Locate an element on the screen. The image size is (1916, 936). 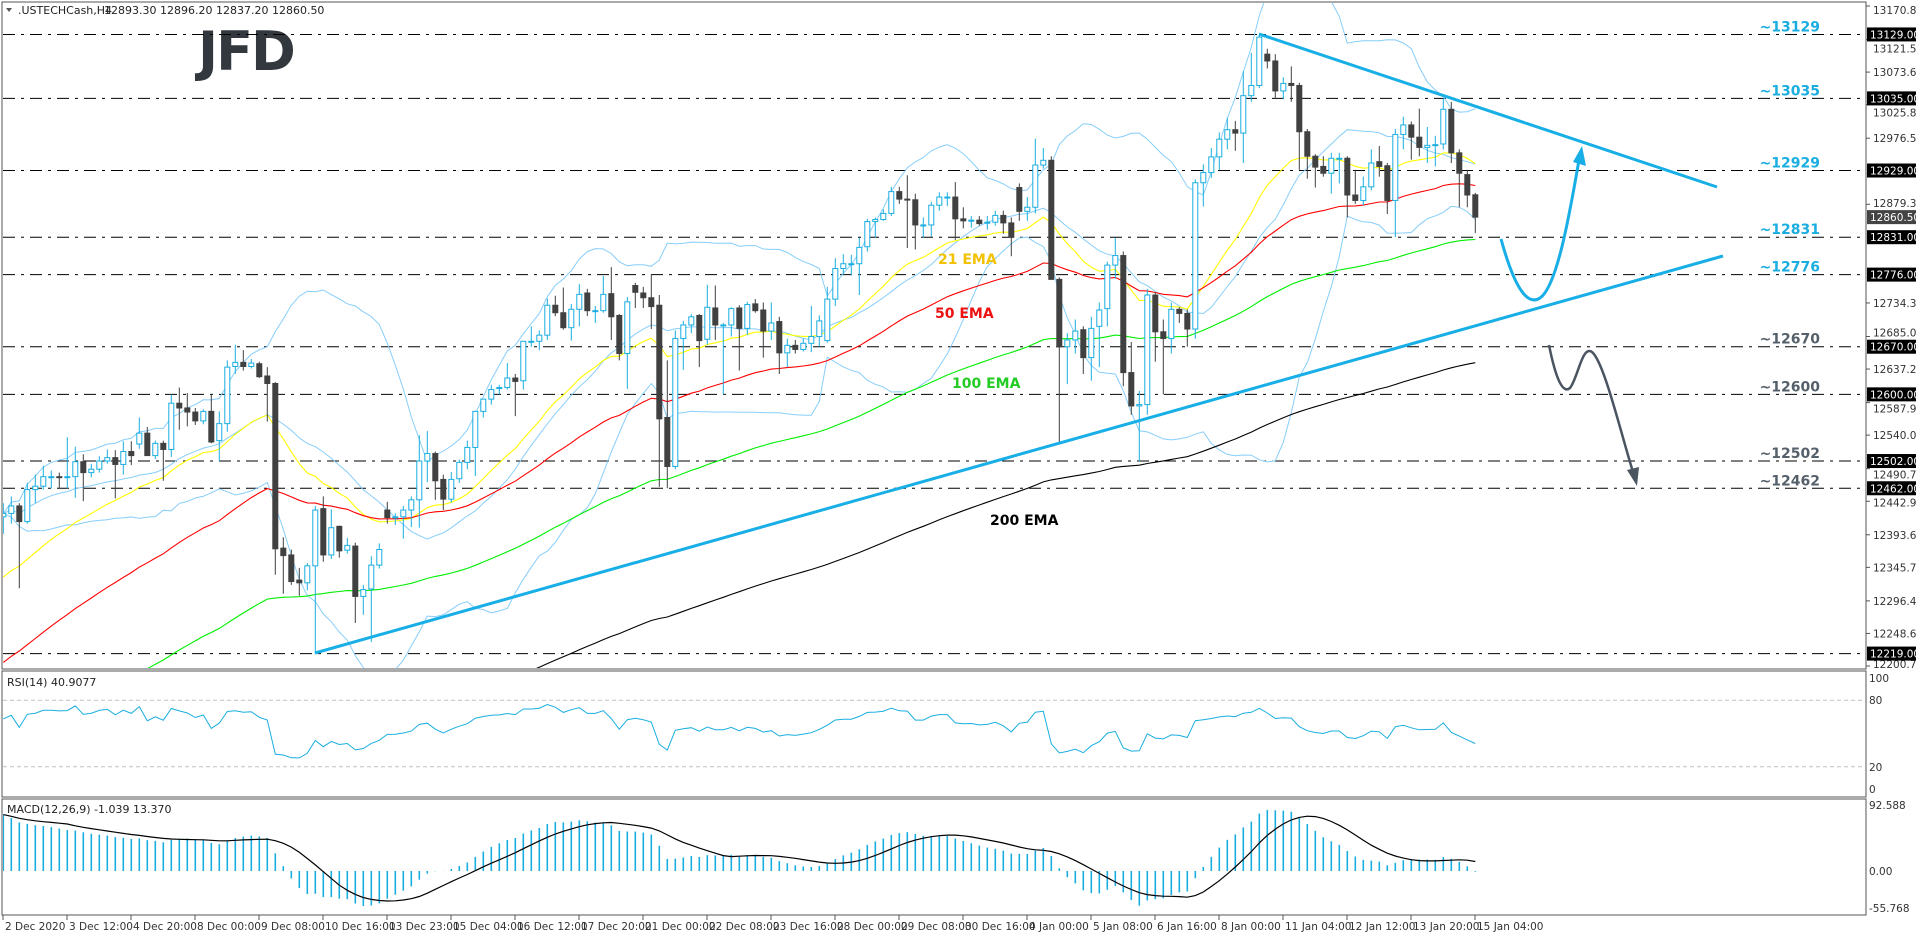
rsi-axis-label: 0 is located at coordinates (1872, 790).